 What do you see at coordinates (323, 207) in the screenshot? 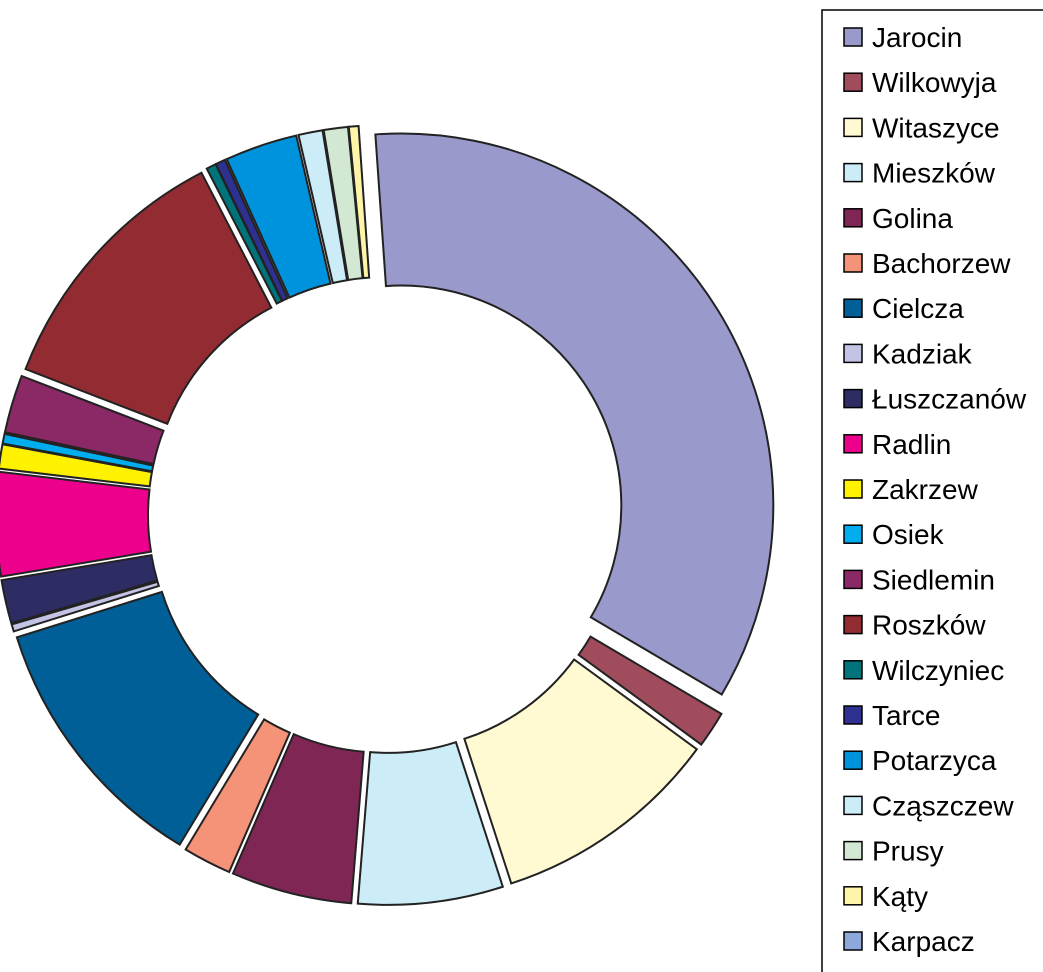
I see `slice-cząszczew` at bounding box center [323, 207].